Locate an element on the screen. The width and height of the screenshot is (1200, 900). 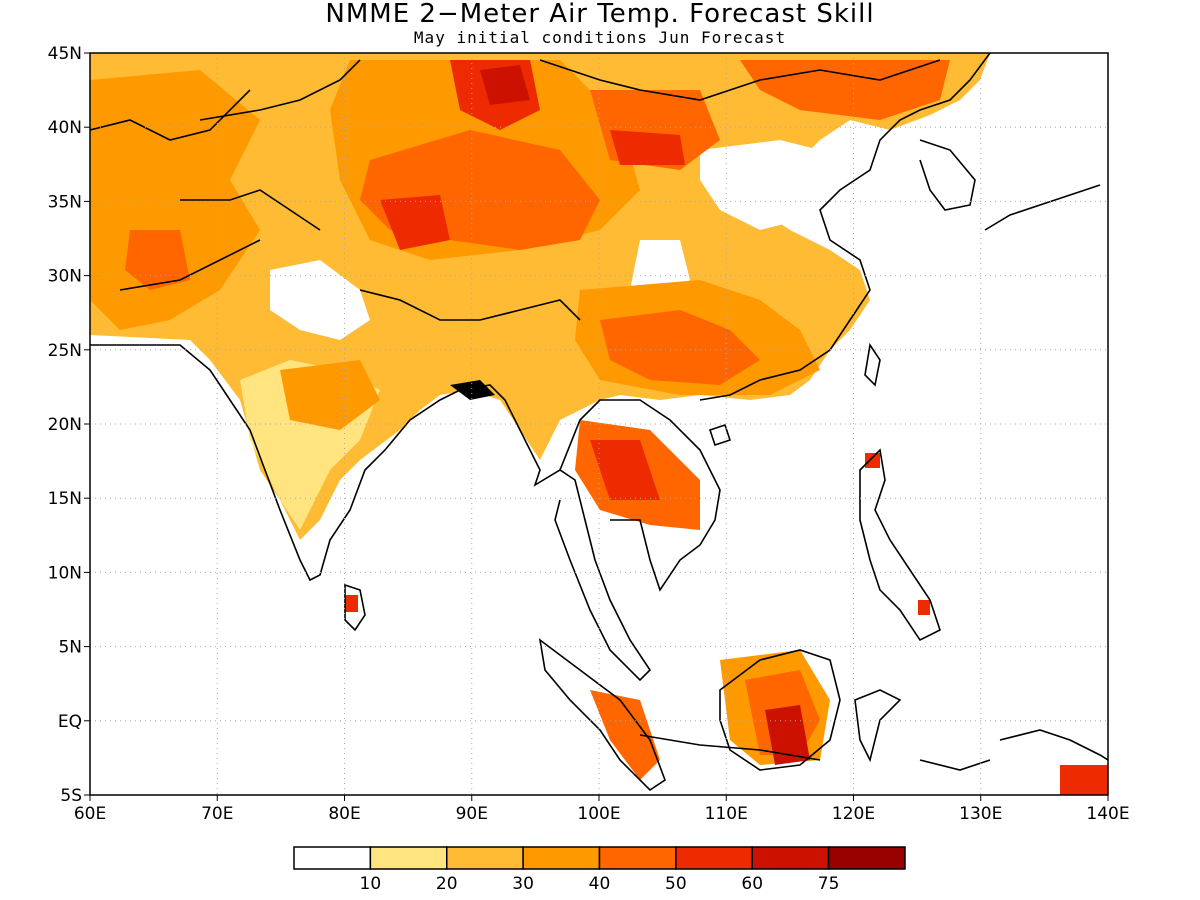
x-axis-ticks: 60E 70E 80E 90E 100E 110E 120E 130E 140E is located at coordinates (602, 809).